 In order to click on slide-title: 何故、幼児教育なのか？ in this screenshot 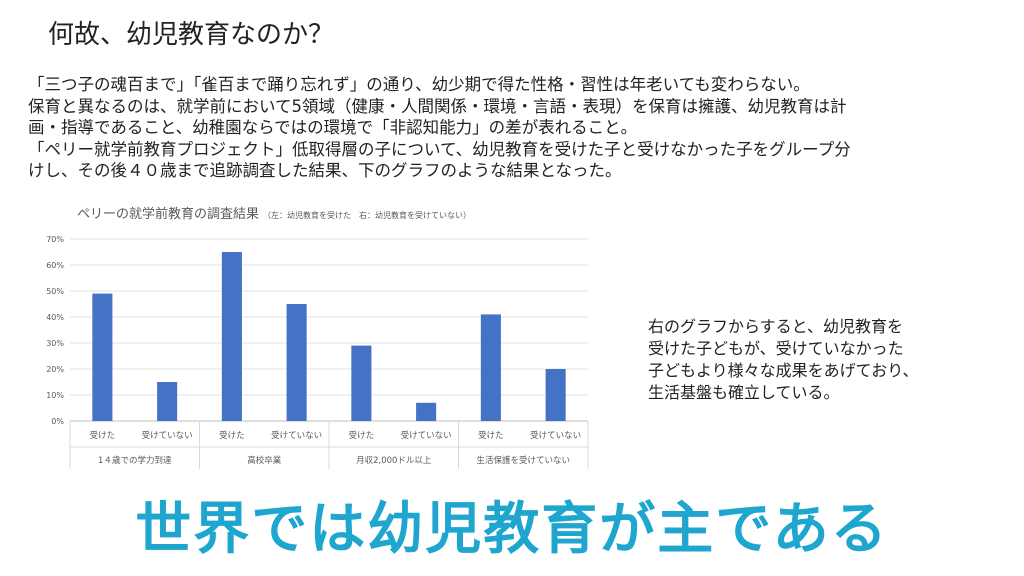, I will do `click(191, 35)`.